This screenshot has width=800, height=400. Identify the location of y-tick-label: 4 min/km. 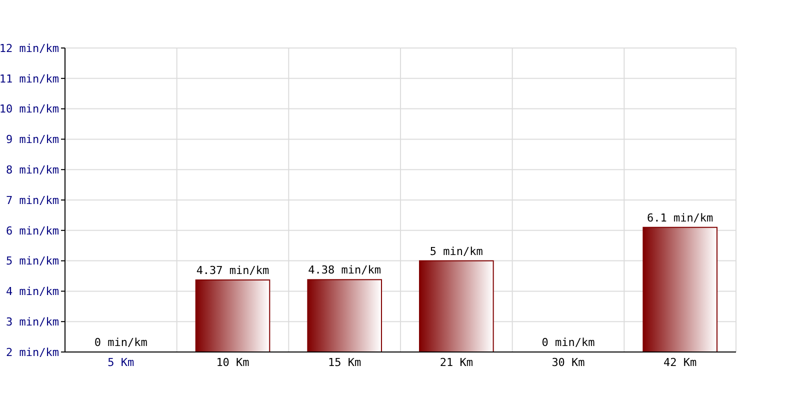
(33, 291).